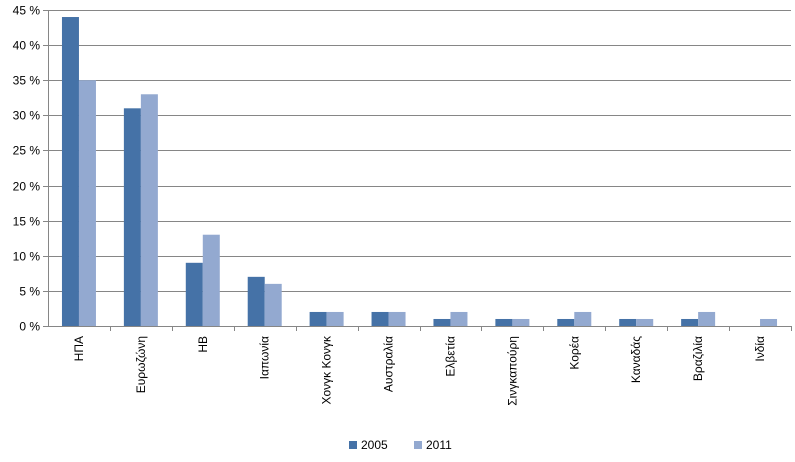  I want to click on y-tick-label: 35 %, so click(27, 81).